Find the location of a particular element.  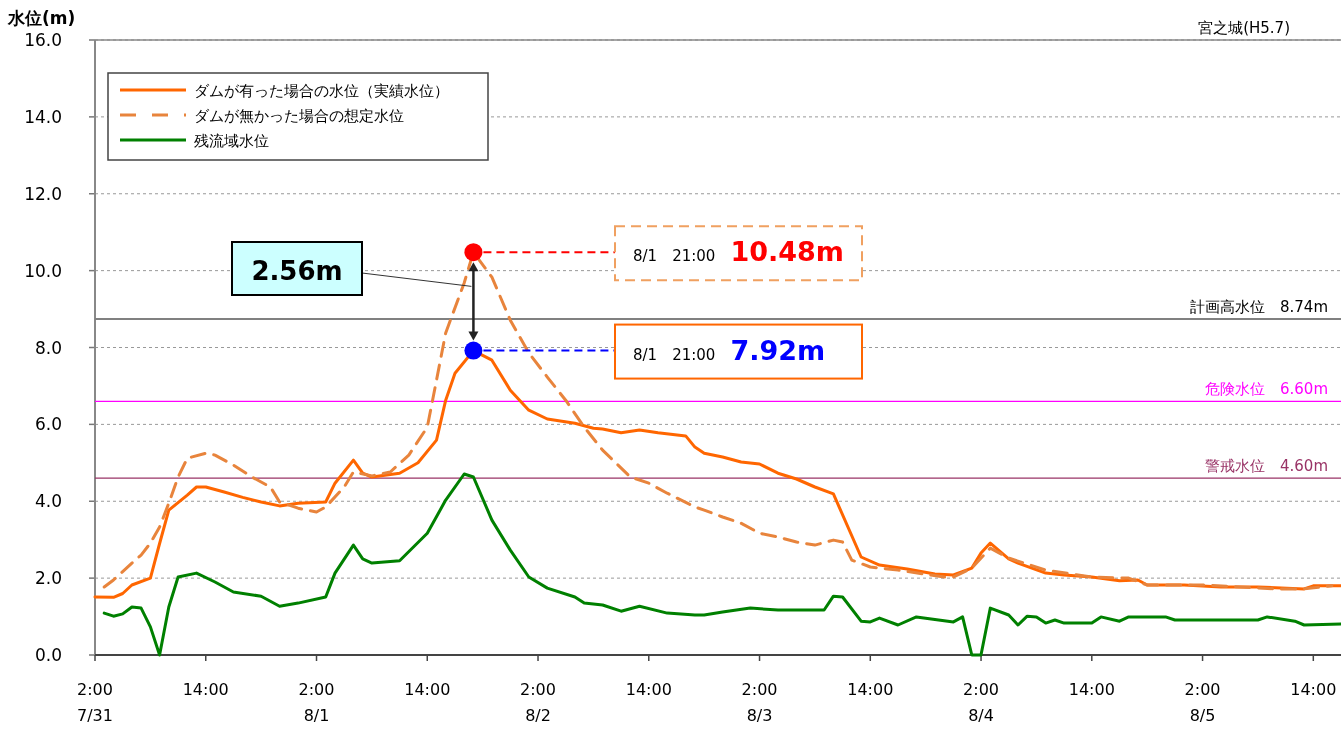

annotation: 8/1 21:00 7.92m is located at coordinates (729, 350).